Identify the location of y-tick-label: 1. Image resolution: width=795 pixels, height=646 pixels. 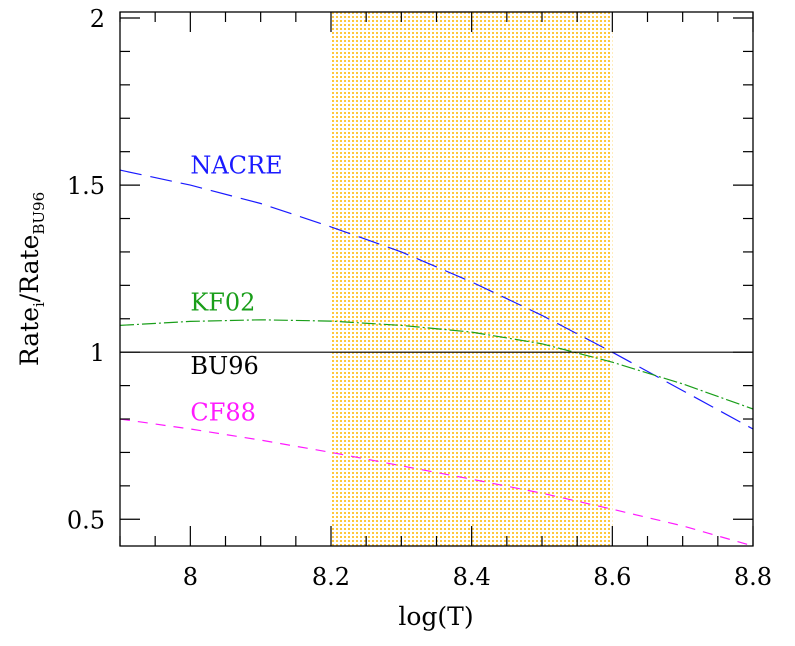
(97, 353).